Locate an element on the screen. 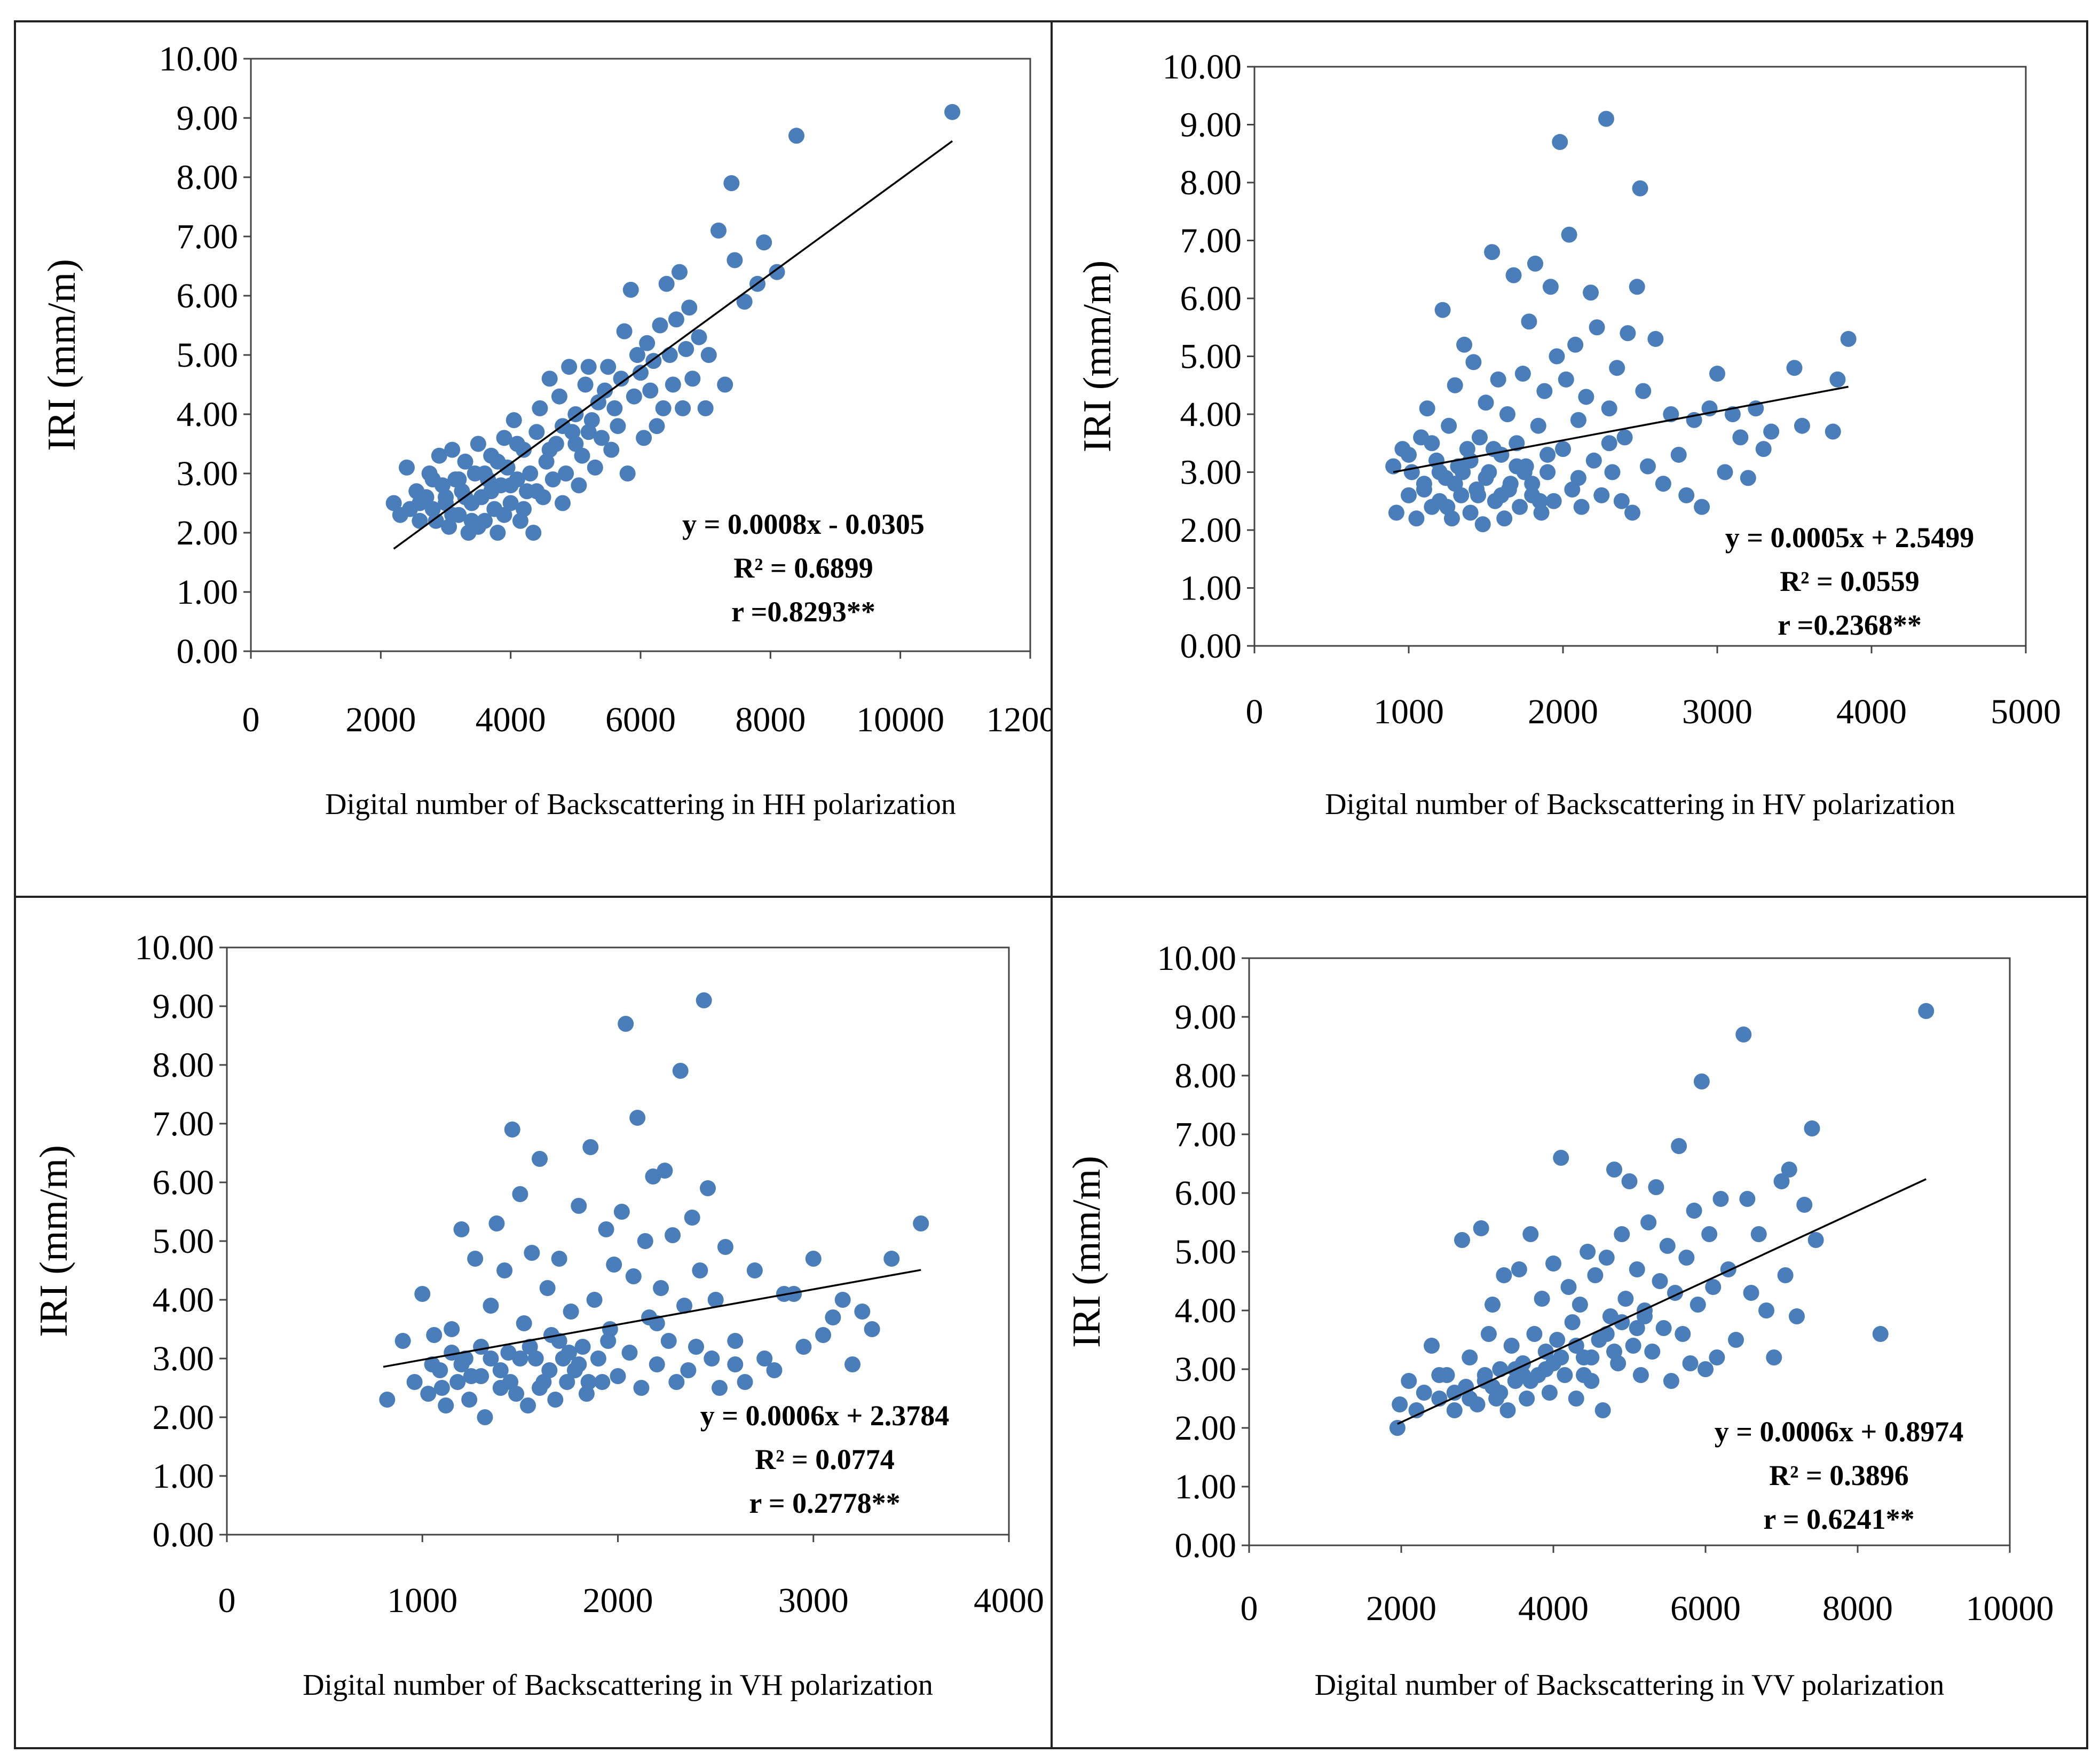 This screenshot has height=1761, width=2100. regression-annotation: r =0.2368** is located at coordinates (1850, 625).